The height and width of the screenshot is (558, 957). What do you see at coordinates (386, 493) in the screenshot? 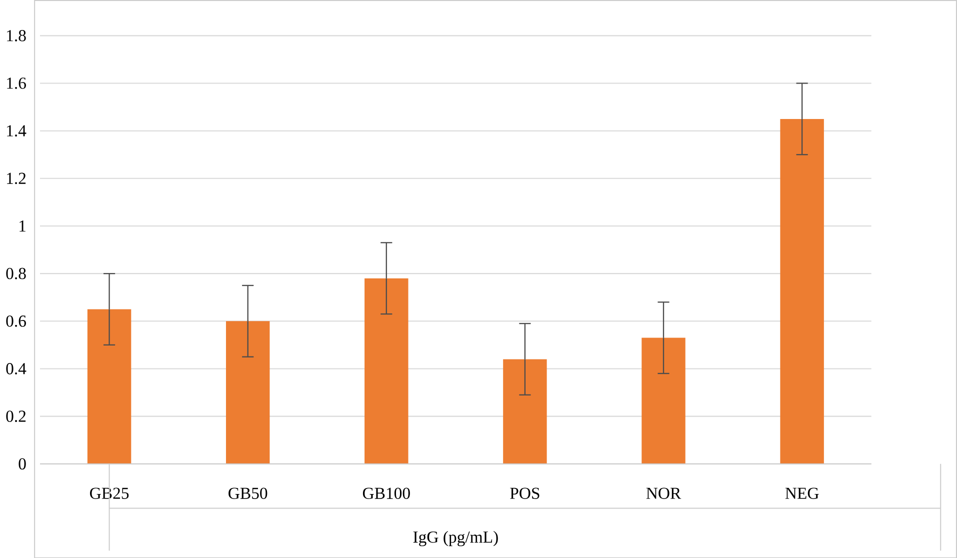
I see `x-tick-label: GB100` at bounding box center [386, 493].